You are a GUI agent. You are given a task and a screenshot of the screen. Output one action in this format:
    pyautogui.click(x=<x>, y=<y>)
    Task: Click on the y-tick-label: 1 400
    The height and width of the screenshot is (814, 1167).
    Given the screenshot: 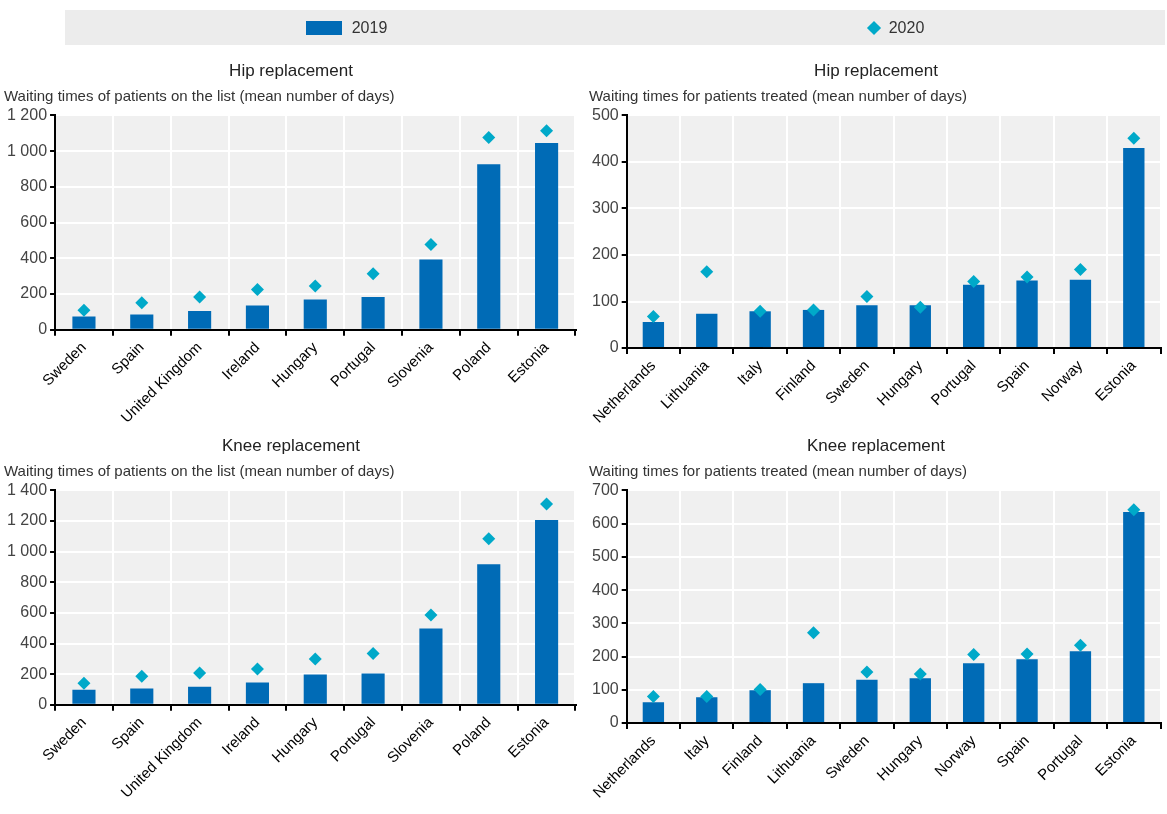 What is the action you would take?
    pyautogui.click(x=27, y=489)
    